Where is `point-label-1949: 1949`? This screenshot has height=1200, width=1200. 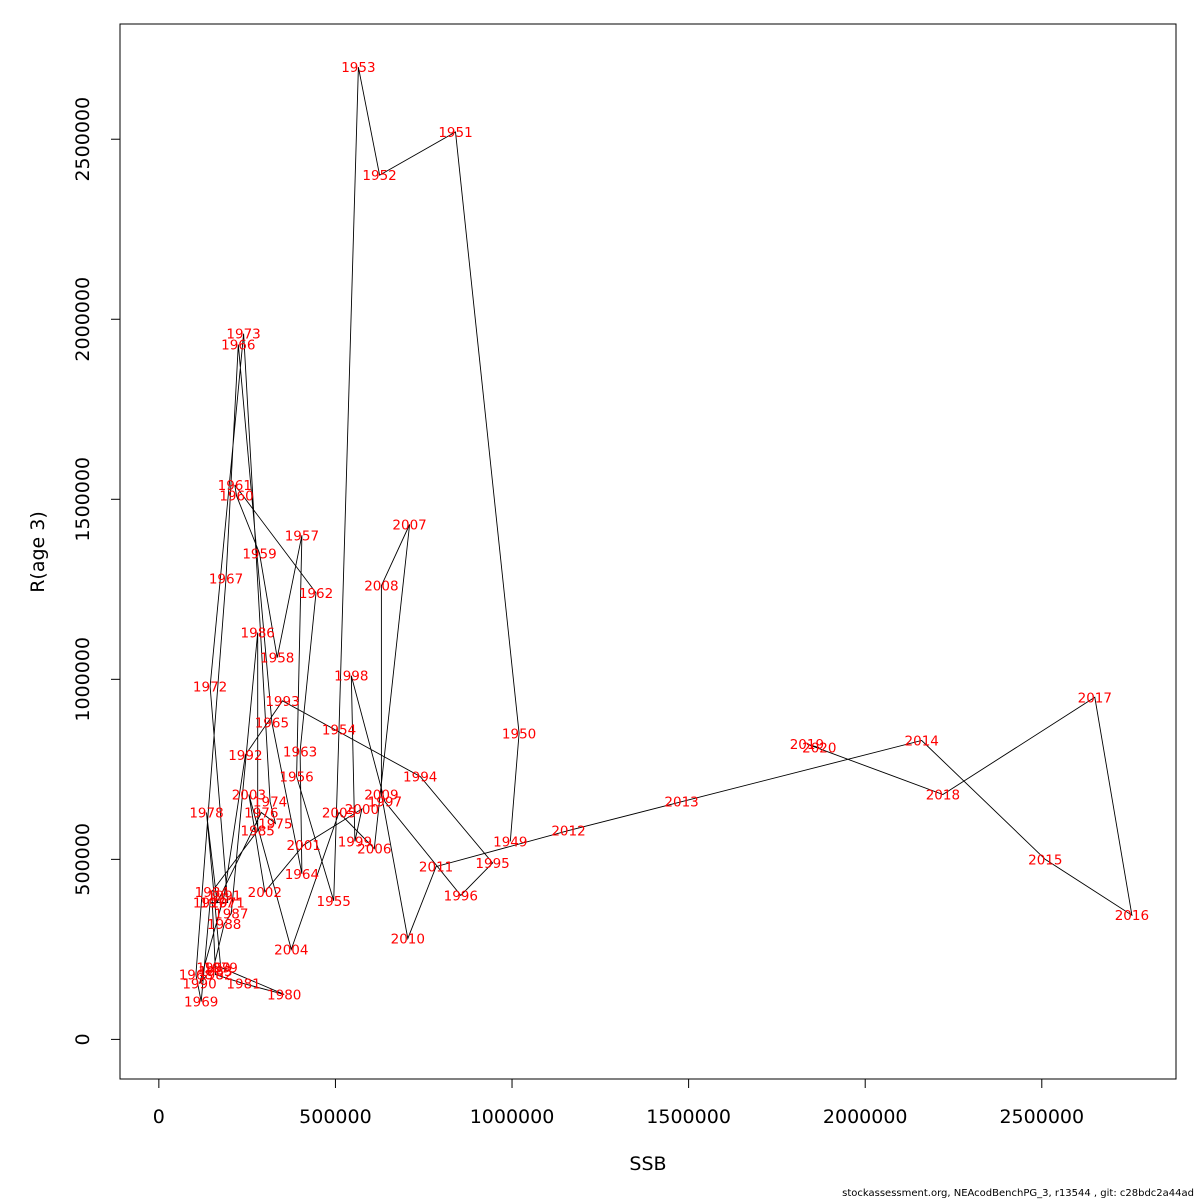
point-label-1949: 1949 is located at coordinates (510, 842).